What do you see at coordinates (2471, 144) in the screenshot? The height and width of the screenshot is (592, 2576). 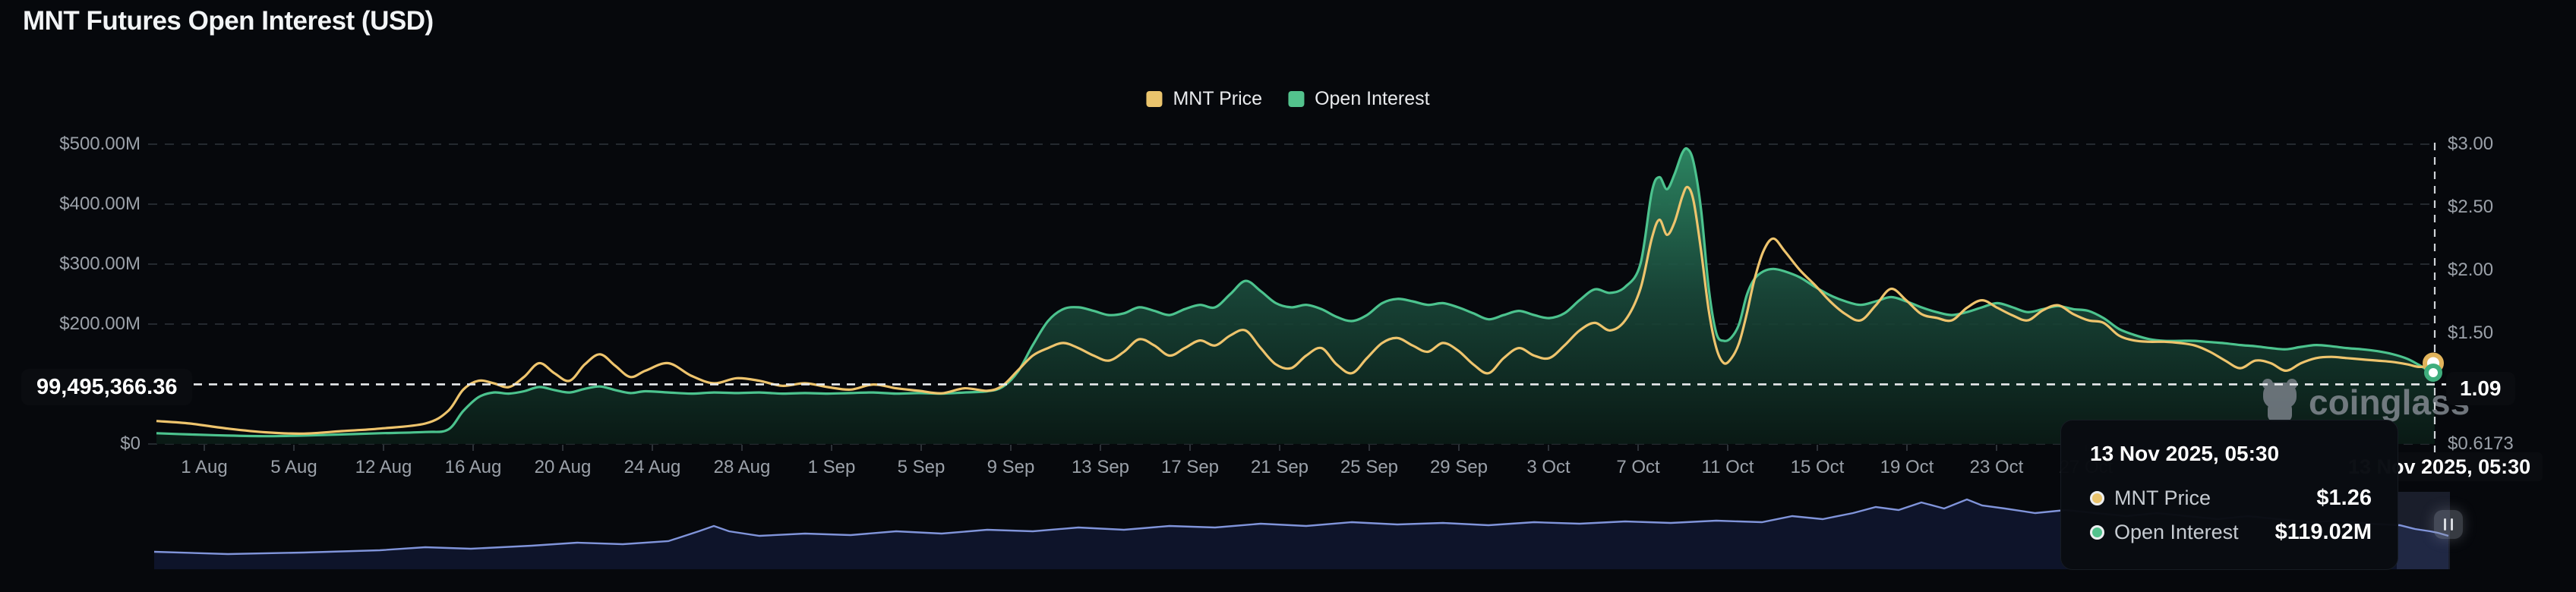 I see `right-axis-tick-label: $3.00` at bounding box center [2471, 144].